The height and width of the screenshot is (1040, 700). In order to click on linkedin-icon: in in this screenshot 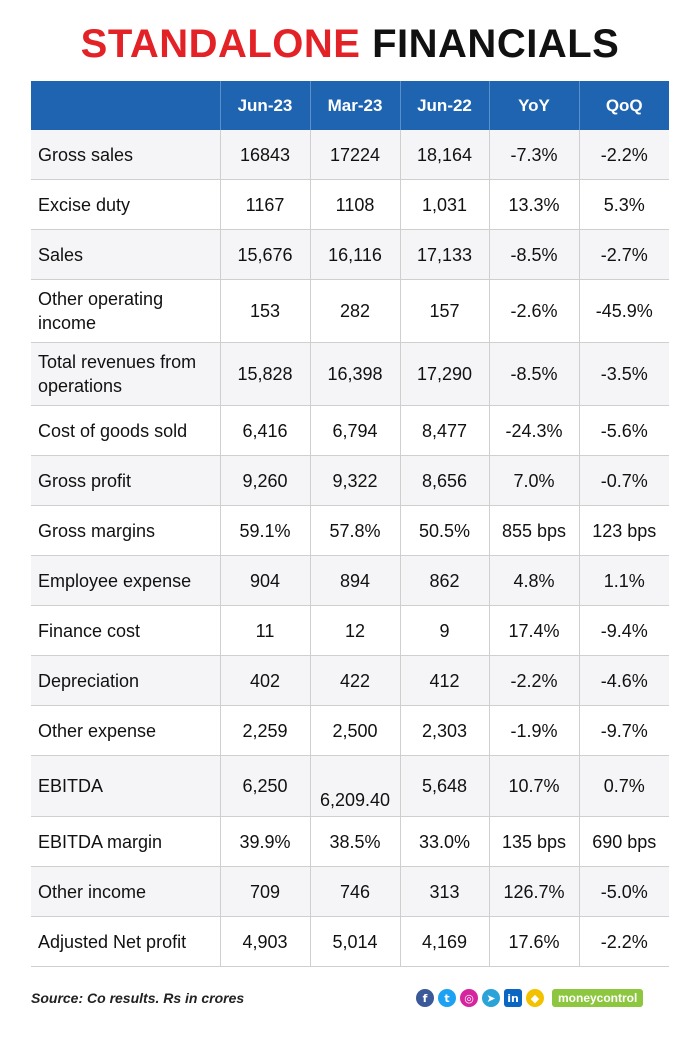, I will do `click(513, 998)`.